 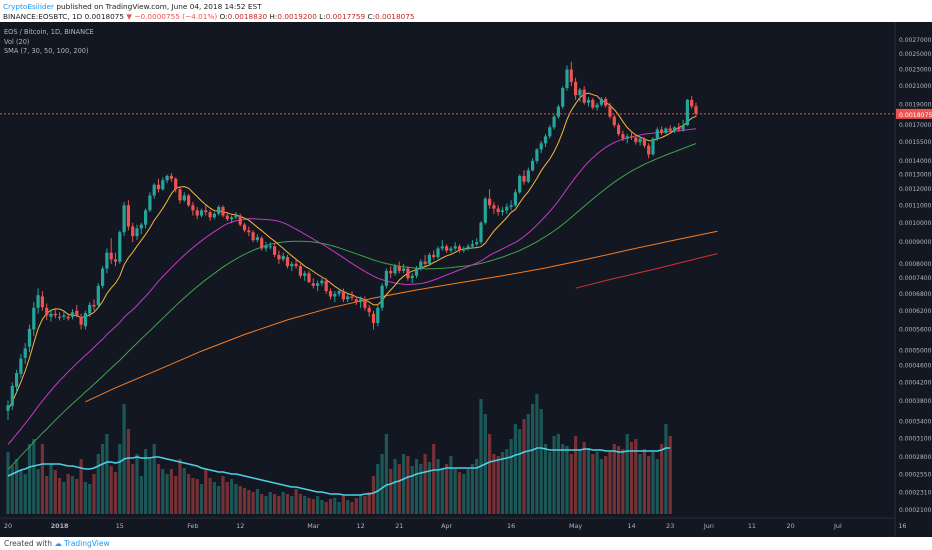 I want to click on x-tick-label: 12, so click(x=361, y=526).